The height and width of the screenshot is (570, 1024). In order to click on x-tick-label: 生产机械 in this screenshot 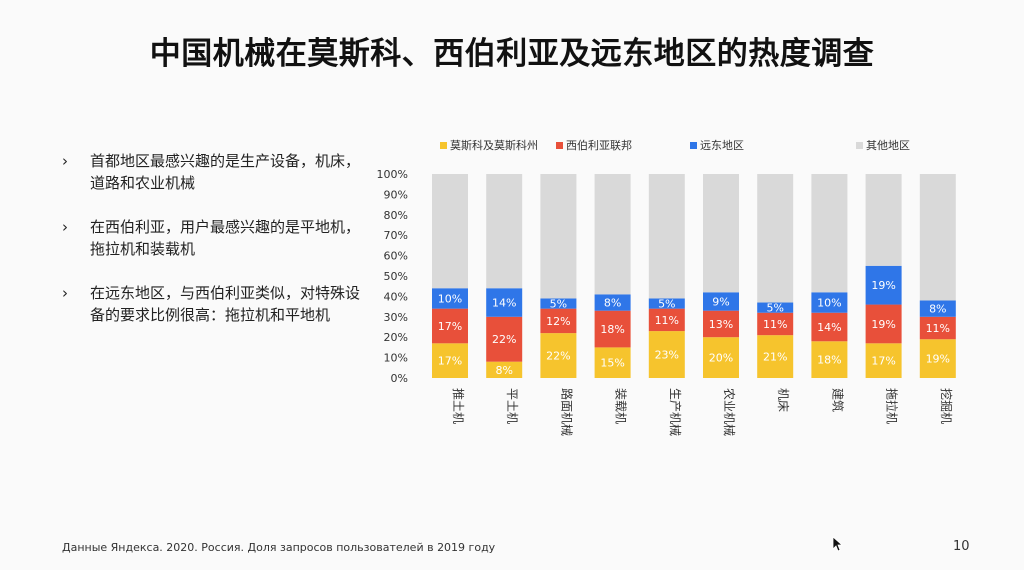, I will do `click(675, 412)`.